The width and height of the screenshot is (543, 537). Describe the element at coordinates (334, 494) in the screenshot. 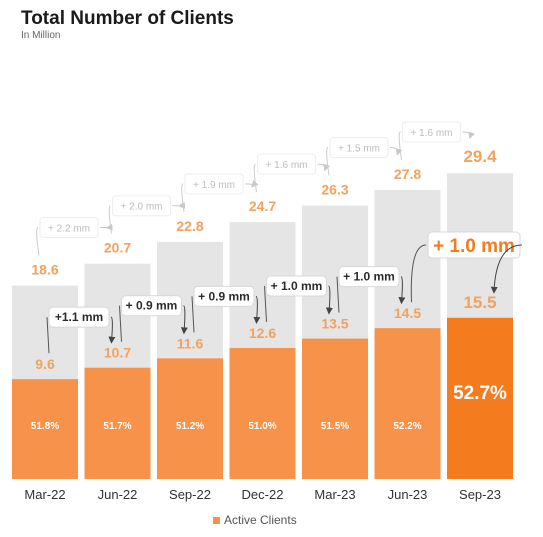

I see `x-tick-label: Mar-23` at that location.